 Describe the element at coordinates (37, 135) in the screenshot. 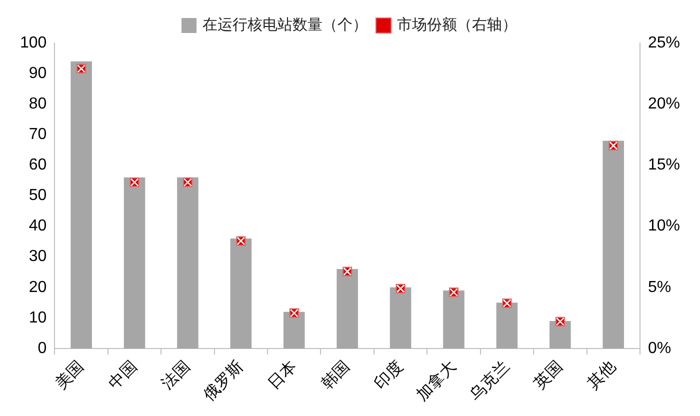

I see `y-tick-label: 70` at that location.